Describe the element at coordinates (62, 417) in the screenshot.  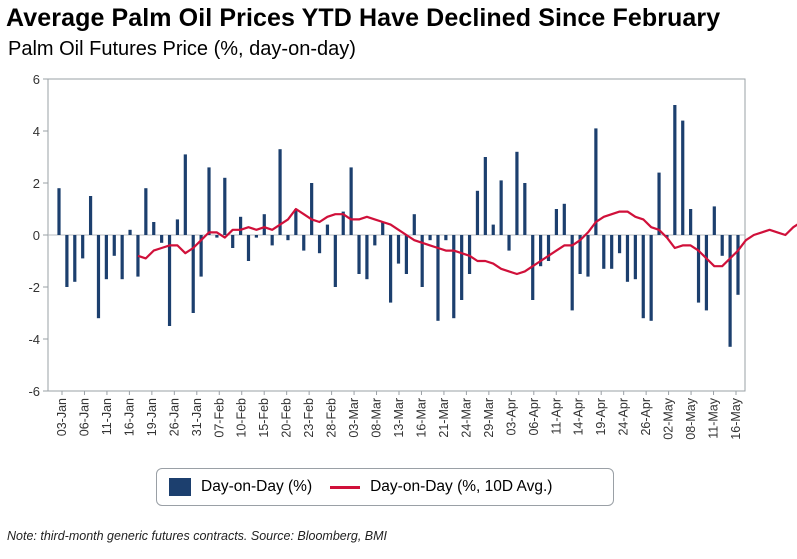
I see `x-tick-label: 03-Jan` at that location.